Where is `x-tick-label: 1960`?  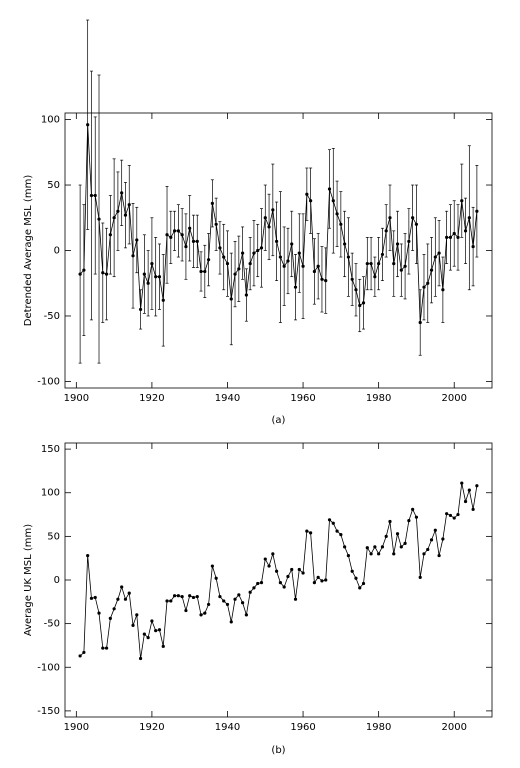 x-tick-label: 1960 is located at coordinates (302, 727).